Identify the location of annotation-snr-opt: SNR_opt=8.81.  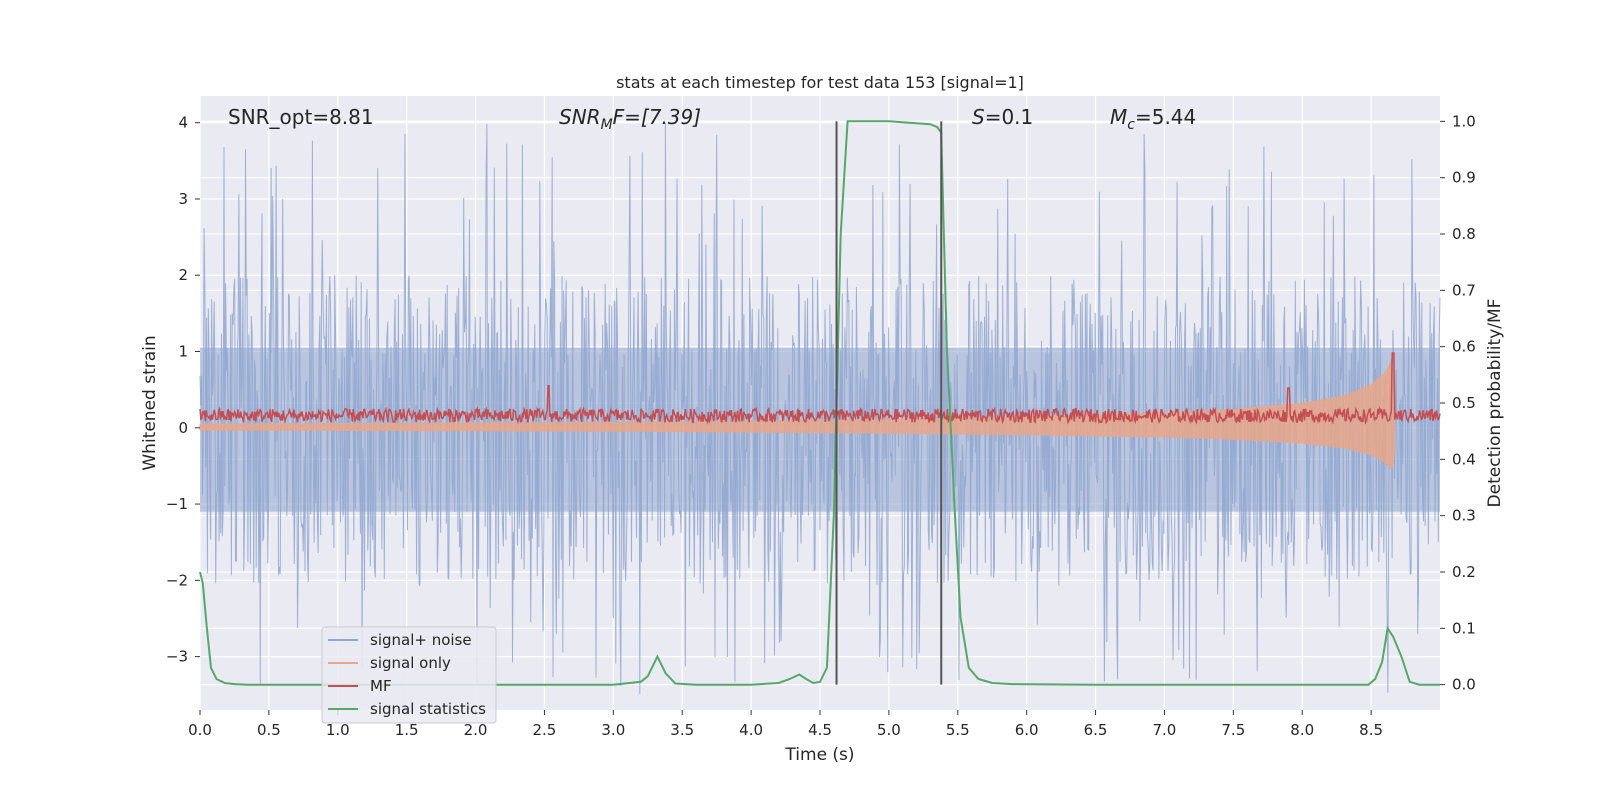
(301, 117).